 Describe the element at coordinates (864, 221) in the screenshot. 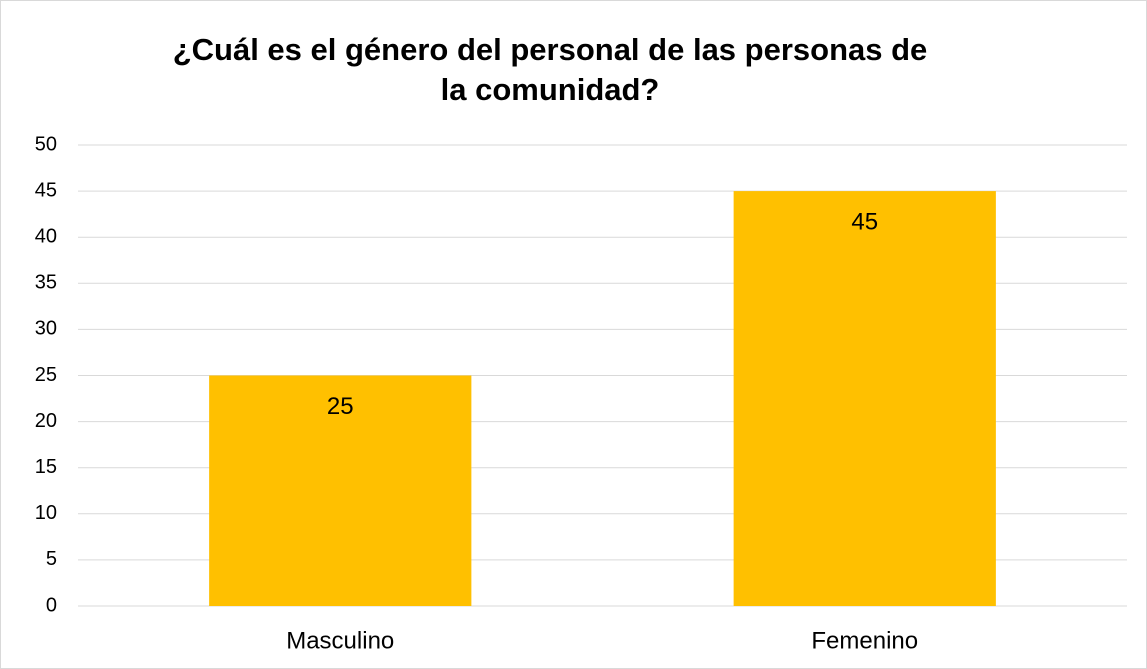

I see `data-label: 45` at that location.